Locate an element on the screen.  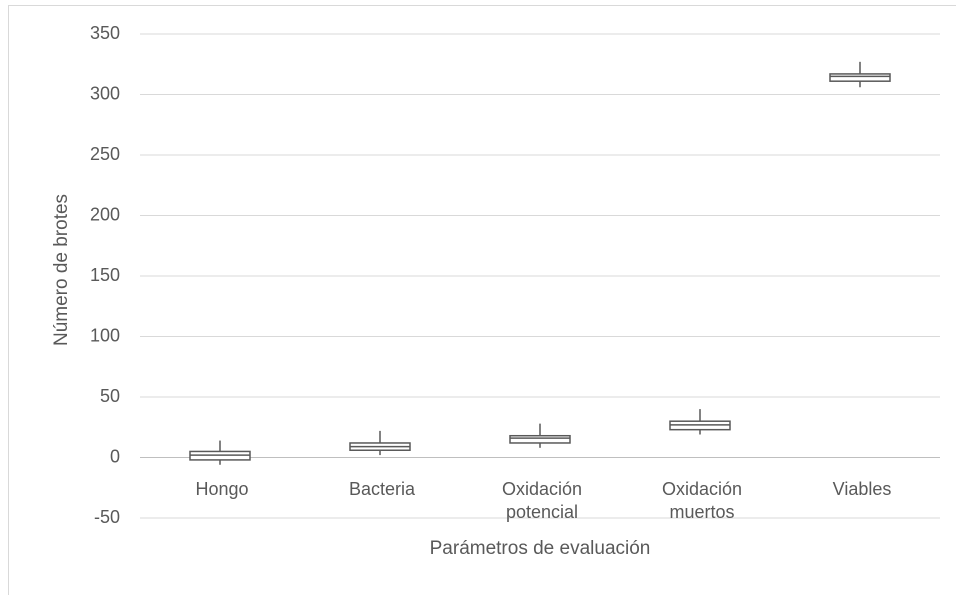
y-tick-label: -50 is located at coordinates (107, 517).